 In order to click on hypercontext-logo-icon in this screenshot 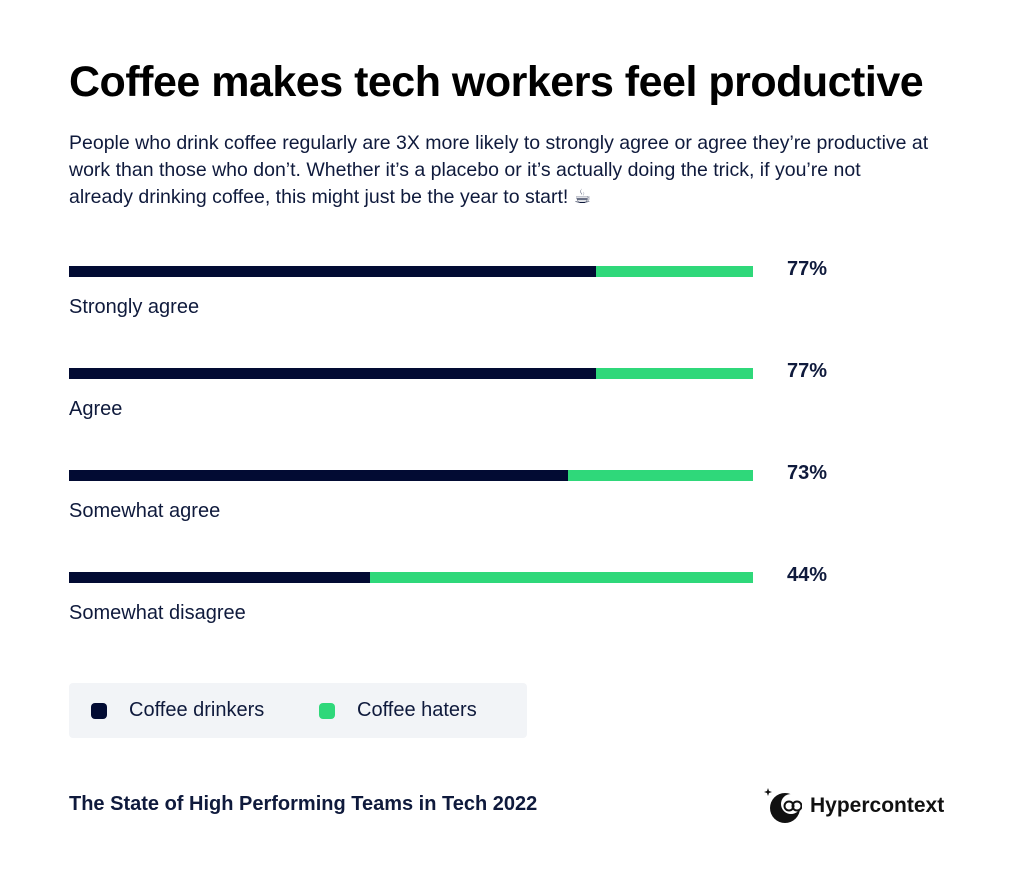, I will do `click(783, 805)`.